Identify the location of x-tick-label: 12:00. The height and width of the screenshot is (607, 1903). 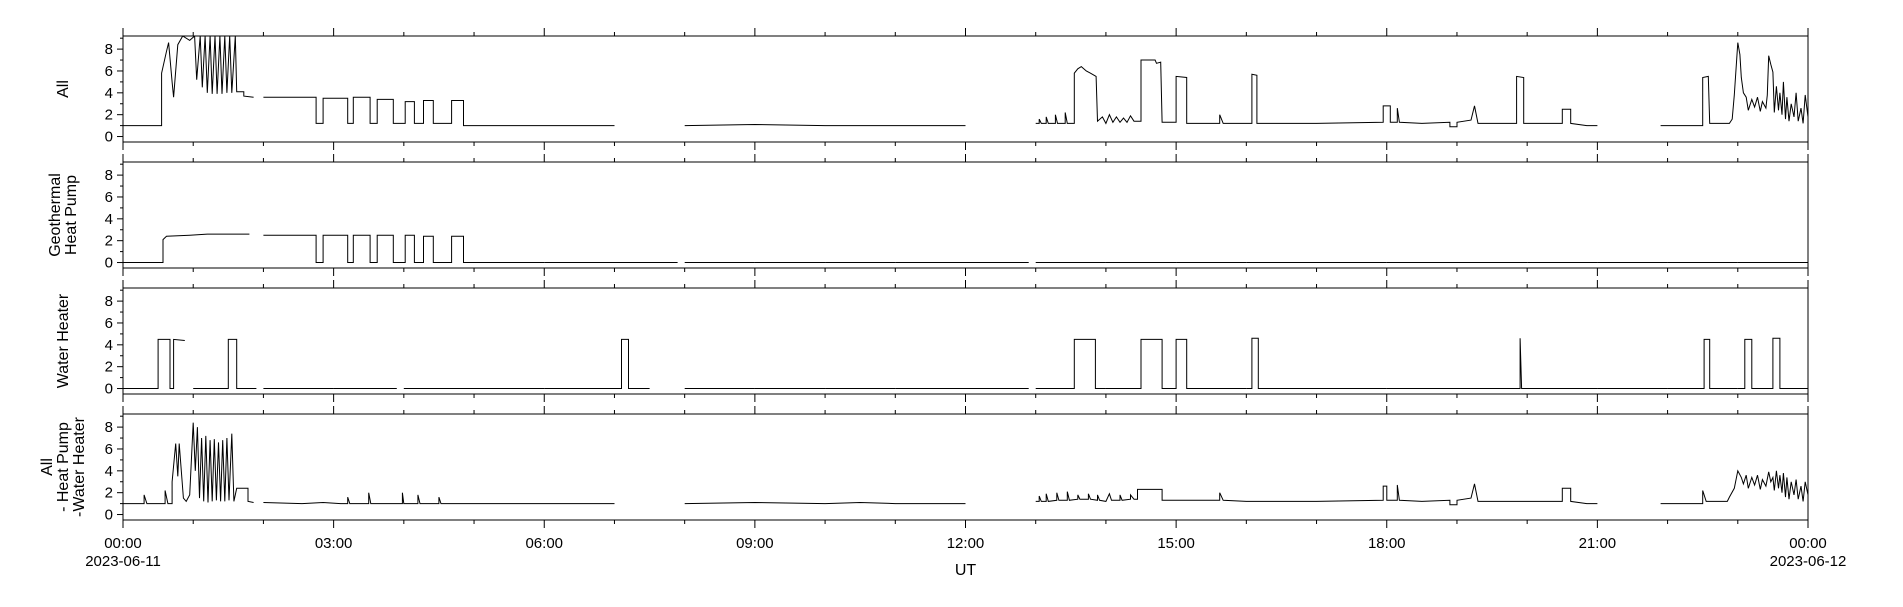
(966, 543).